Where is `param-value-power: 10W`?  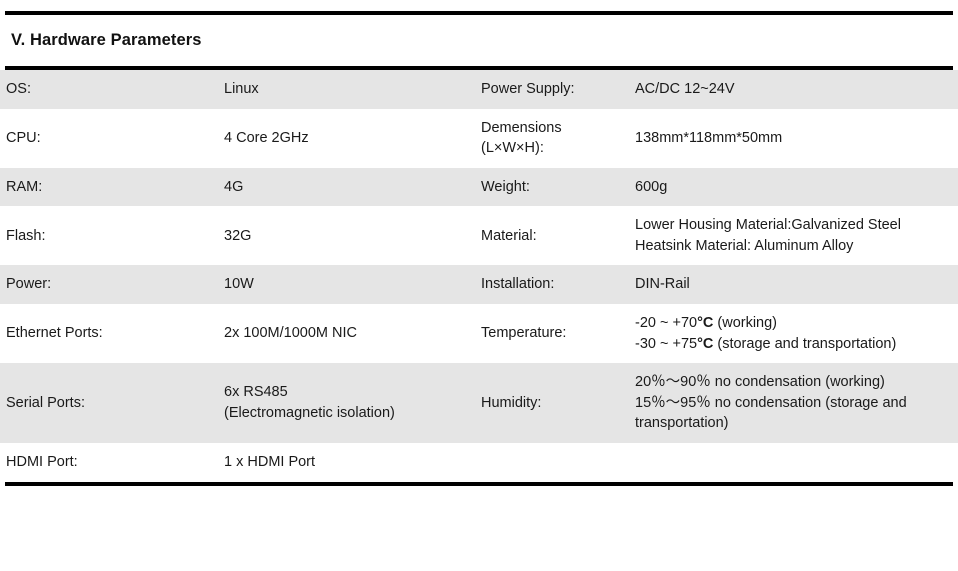
param-value-power: 10W is located at coordinates (346, 285).